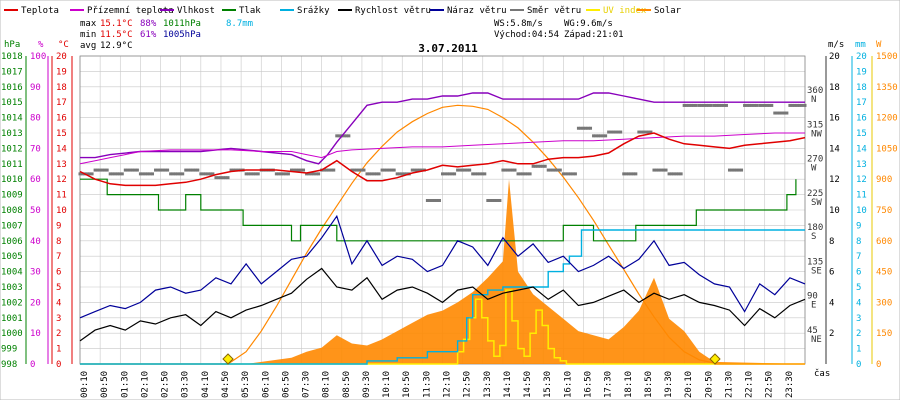  I want to click on legend-label-rain: Srážky, so click(313, 11).